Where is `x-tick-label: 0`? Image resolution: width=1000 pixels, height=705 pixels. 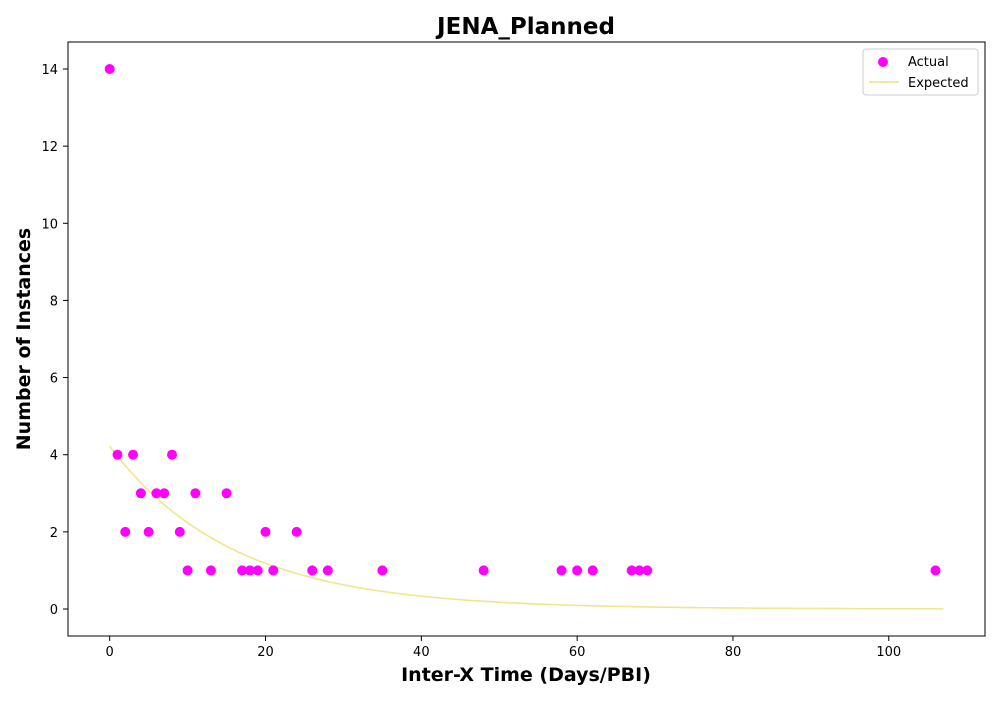 x-tick-label: 0 is located at coordinates (110, 652).